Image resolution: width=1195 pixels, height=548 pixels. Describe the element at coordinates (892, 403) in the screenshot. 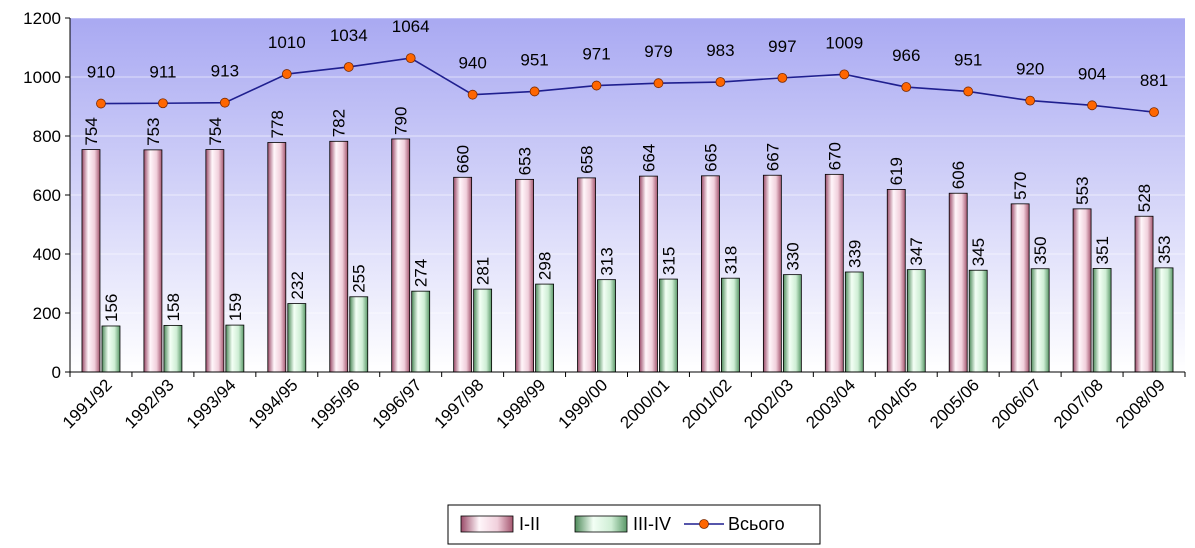

I see `x-tick-label: 2004/05` at that location.